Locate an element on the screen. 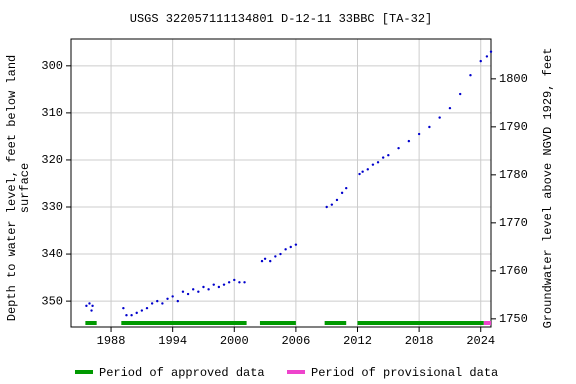 This screenshot has width=576, height=384. y2-tick-label: 1790 is located at coordinates (513, 127).